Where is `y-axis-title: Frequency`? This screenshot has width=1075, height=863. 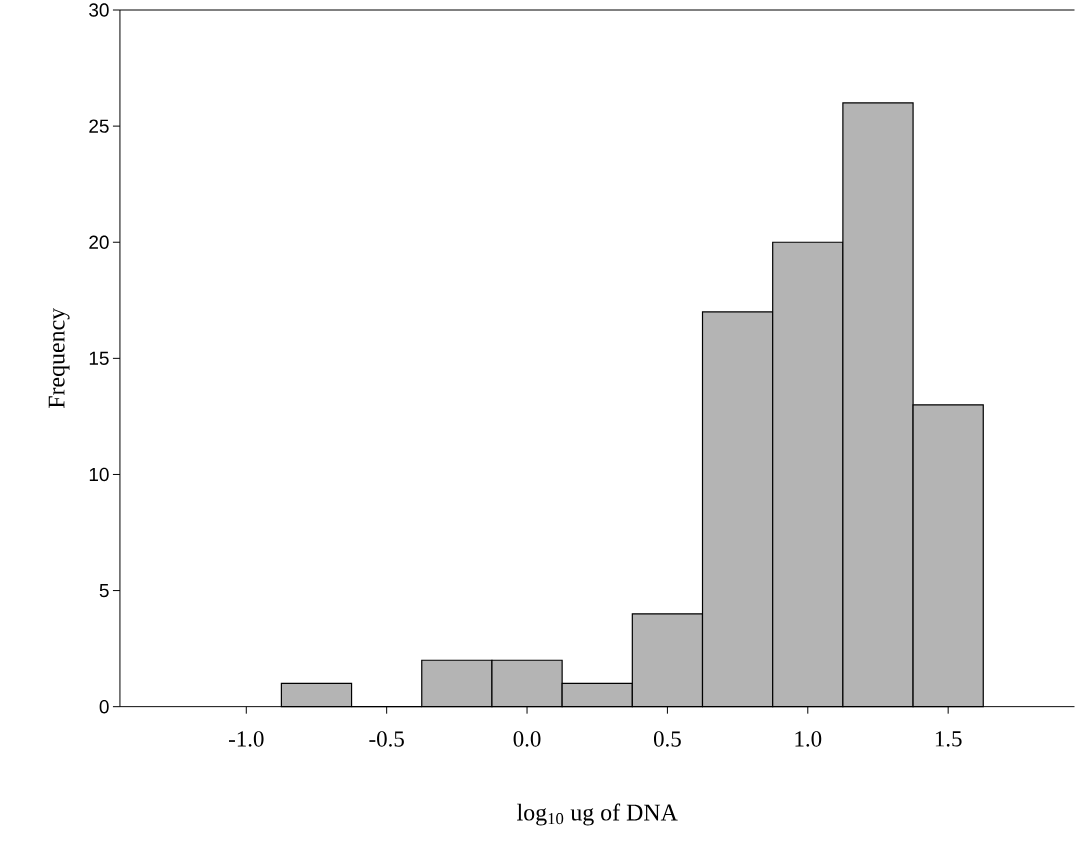
y-axis-title: Frequency is located at coordinates (59, 358).